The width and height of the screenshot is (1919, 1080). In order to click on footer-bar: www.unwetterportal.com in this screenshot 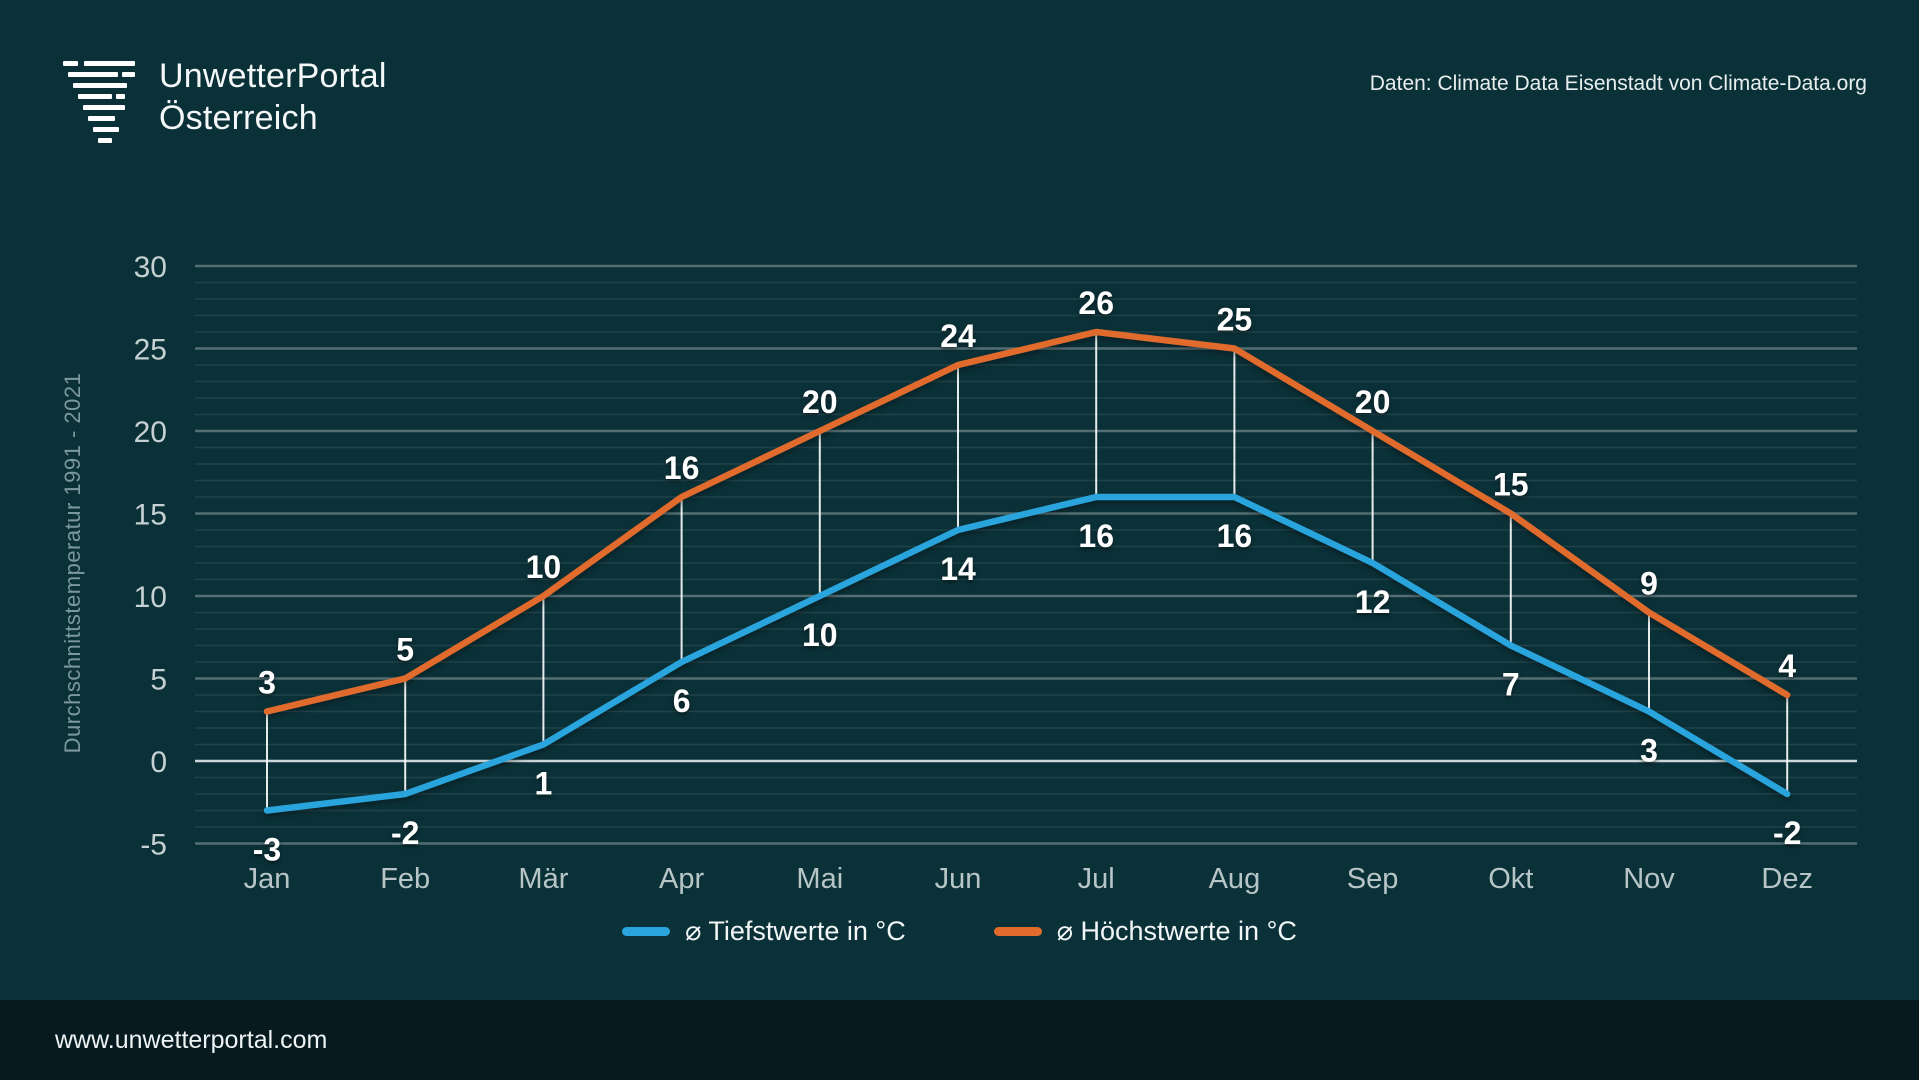, I will do `click(959, 1040)`.